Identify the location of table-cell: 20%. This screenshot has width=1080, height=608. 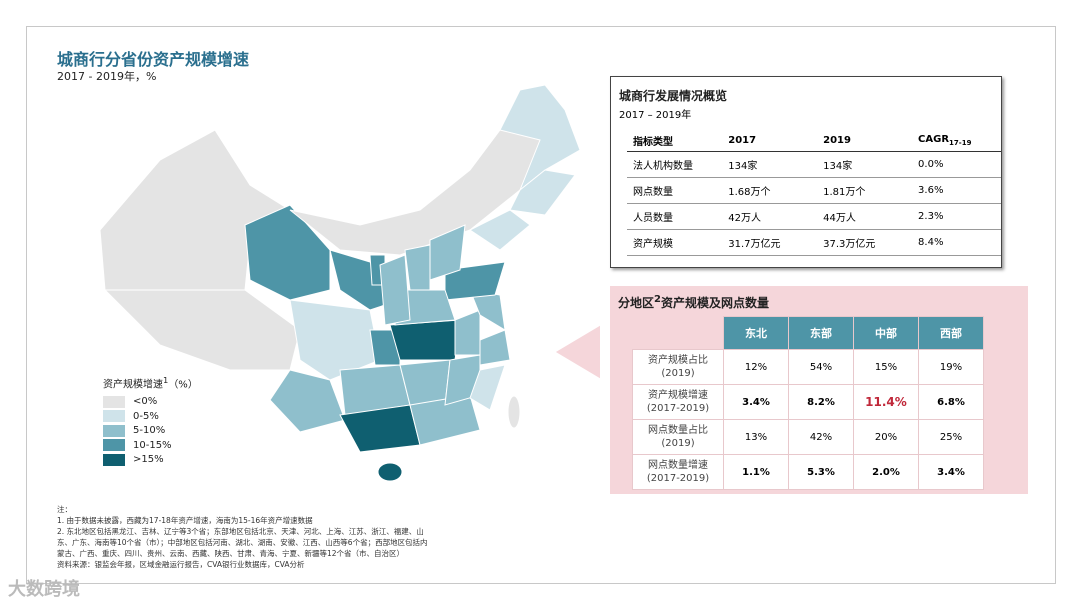
(886, 437).